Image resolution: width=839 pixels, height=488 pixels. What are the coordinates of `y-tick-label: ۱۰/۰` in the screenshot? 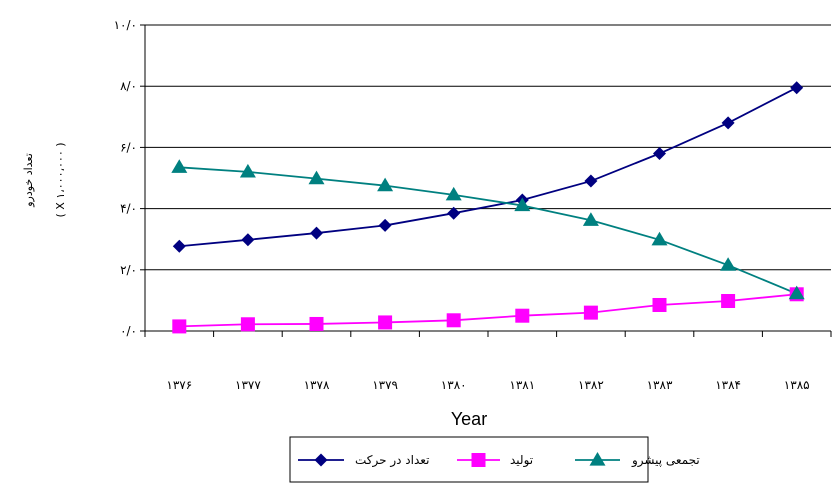 It's located at (125, 25).